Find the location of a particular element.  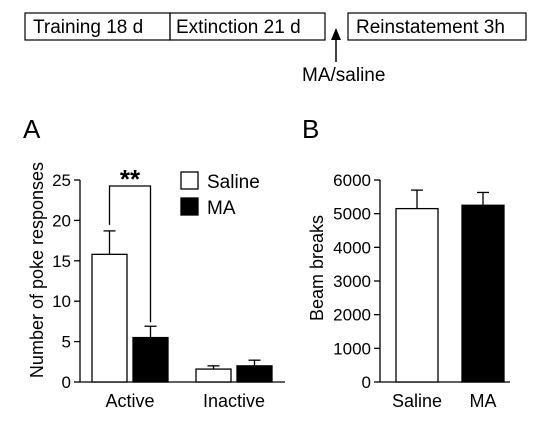

timeline-stage-reinstatement: Reinstatement 3h is located at coordinates (430, 27).